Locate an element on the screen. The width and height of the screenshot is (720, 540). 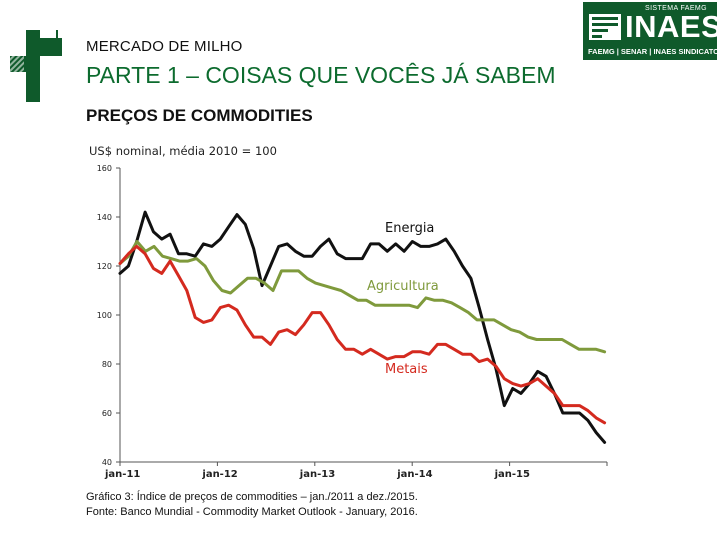
page-title: PARTE 1 – COISAS QUE VOCÊS JÁ SABEM is located at coordinates (321, 75).